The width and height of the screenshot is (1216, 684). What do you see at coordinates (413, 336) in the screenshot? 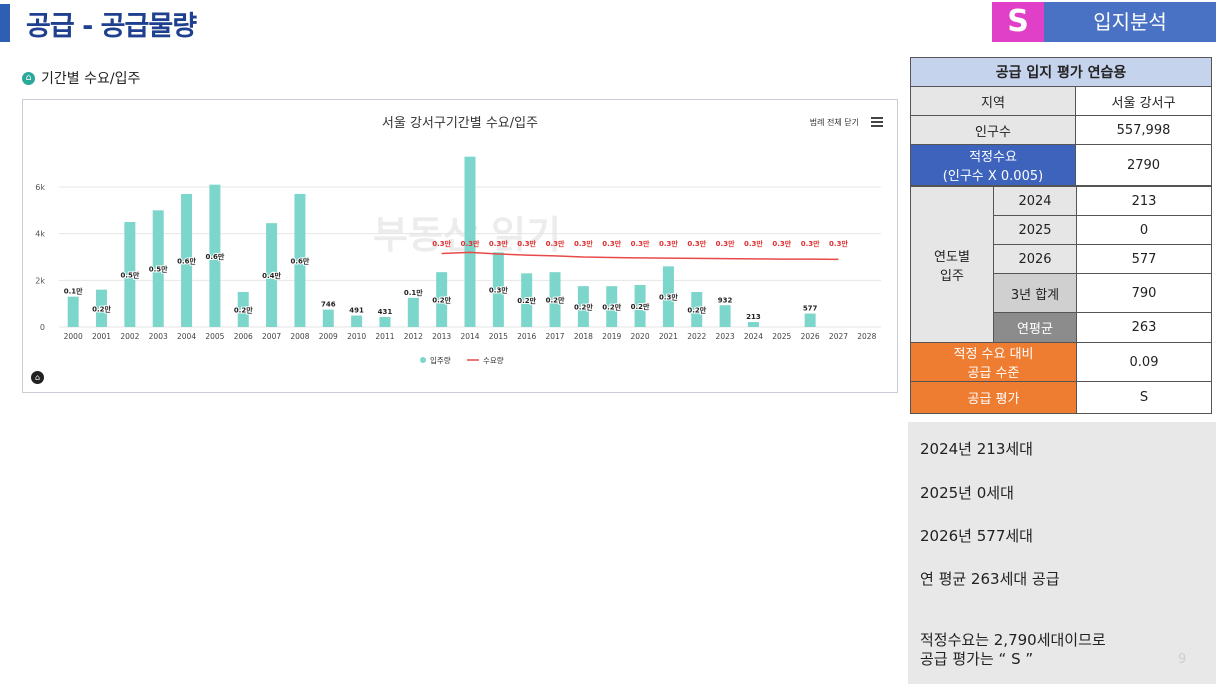
I see `x-tick-label: 2012` at bounding box center [413, 336].